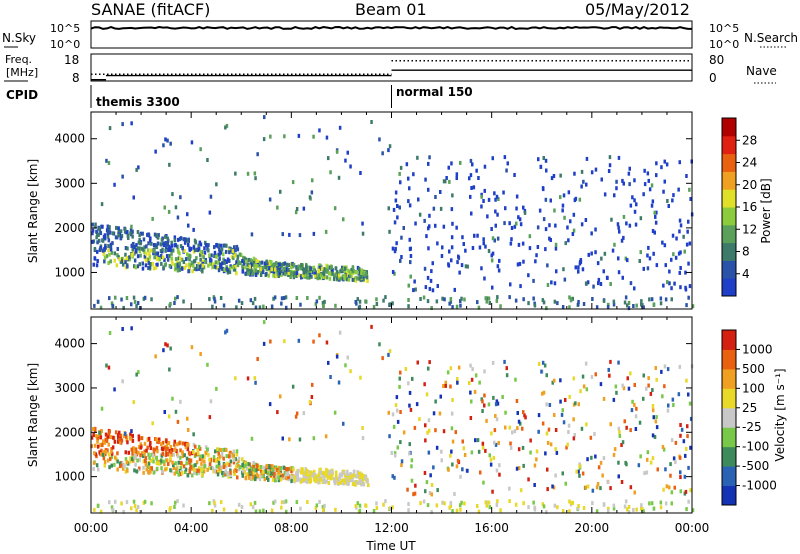  Describe the element at coordinates (392, 528) in the screenshot. I see `time-axis-labels: 00:00 04:00 08:00 12:00 16:00 20:00 00:00` at that location.